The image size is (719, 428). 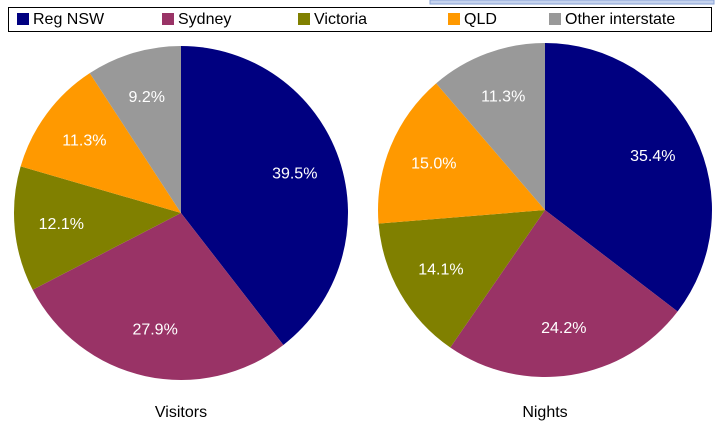 What do you see at coordinates (563, 328) in the screenshot?
I see `slice-label: 24.2%` at bounding box center [563, 328].